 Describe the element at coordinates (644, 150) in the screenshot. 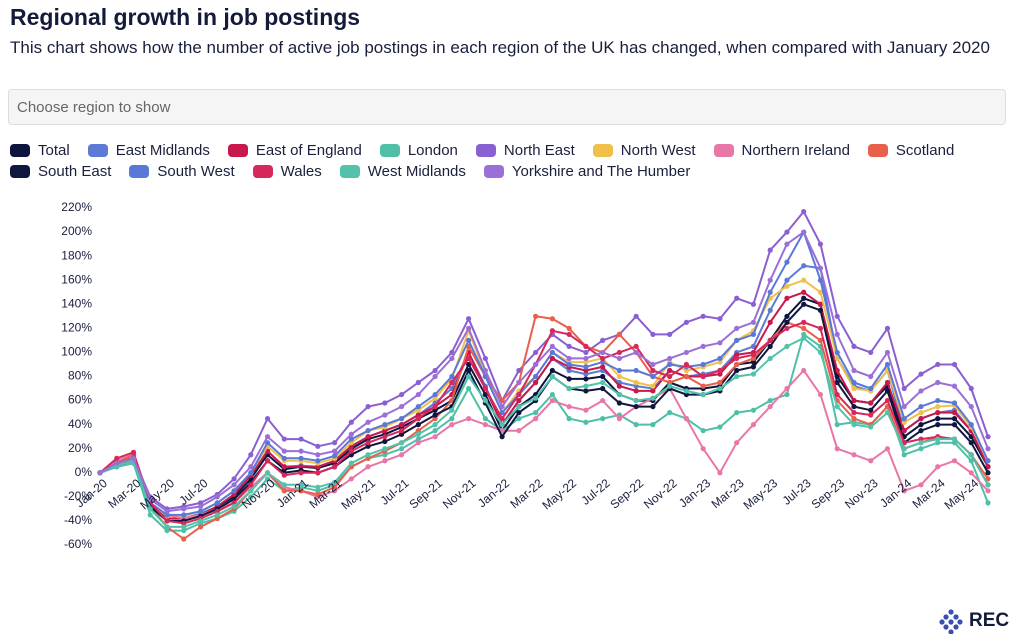

I see `legend-item: North West` at that location.